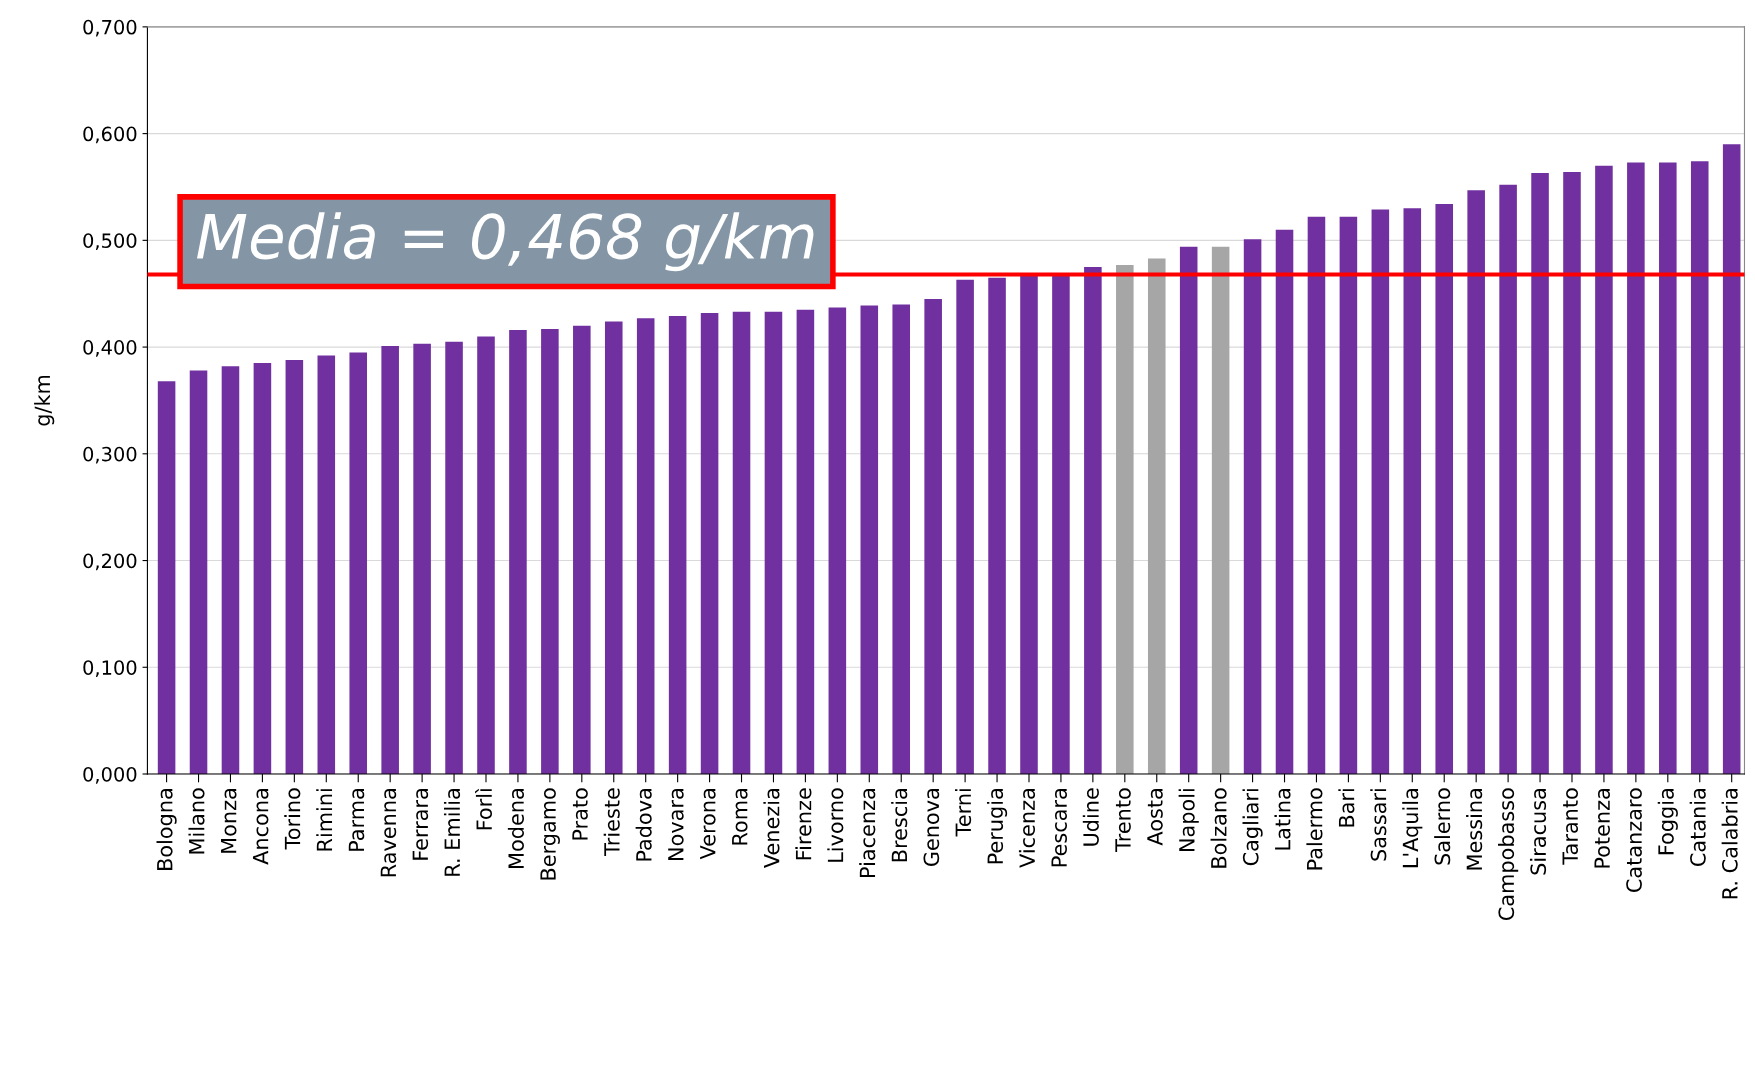 The height and width of the screenshot is (1075, 1755). Describe the element at coordinates (708, 824) in the screenshot. I see `x-tick-label: Verona` at that location.